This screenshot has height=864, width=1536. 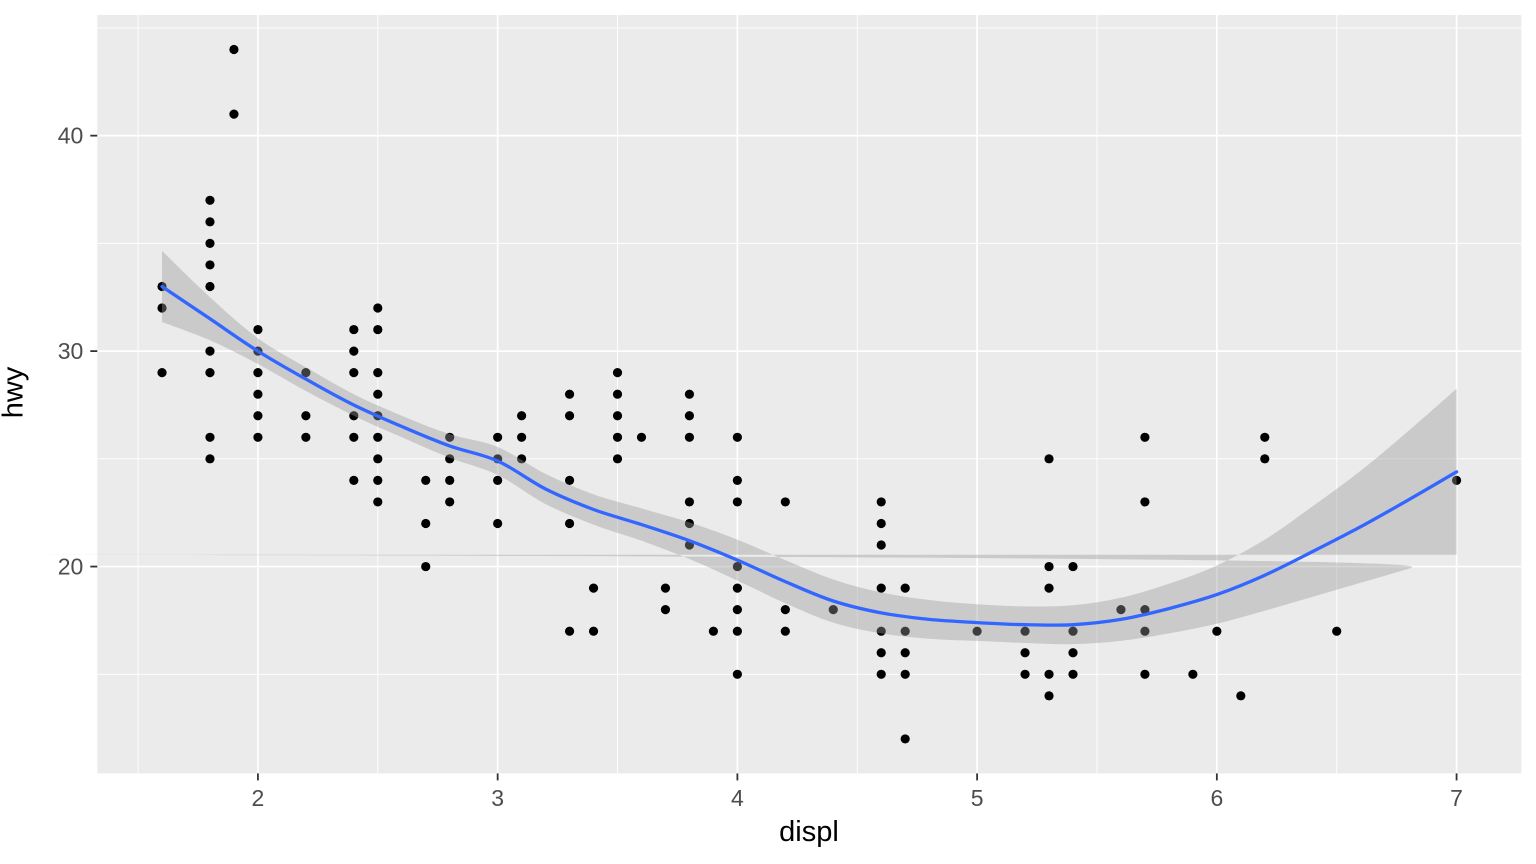 I want to click on x-axis-title: displ, so click(x=809, y=832).